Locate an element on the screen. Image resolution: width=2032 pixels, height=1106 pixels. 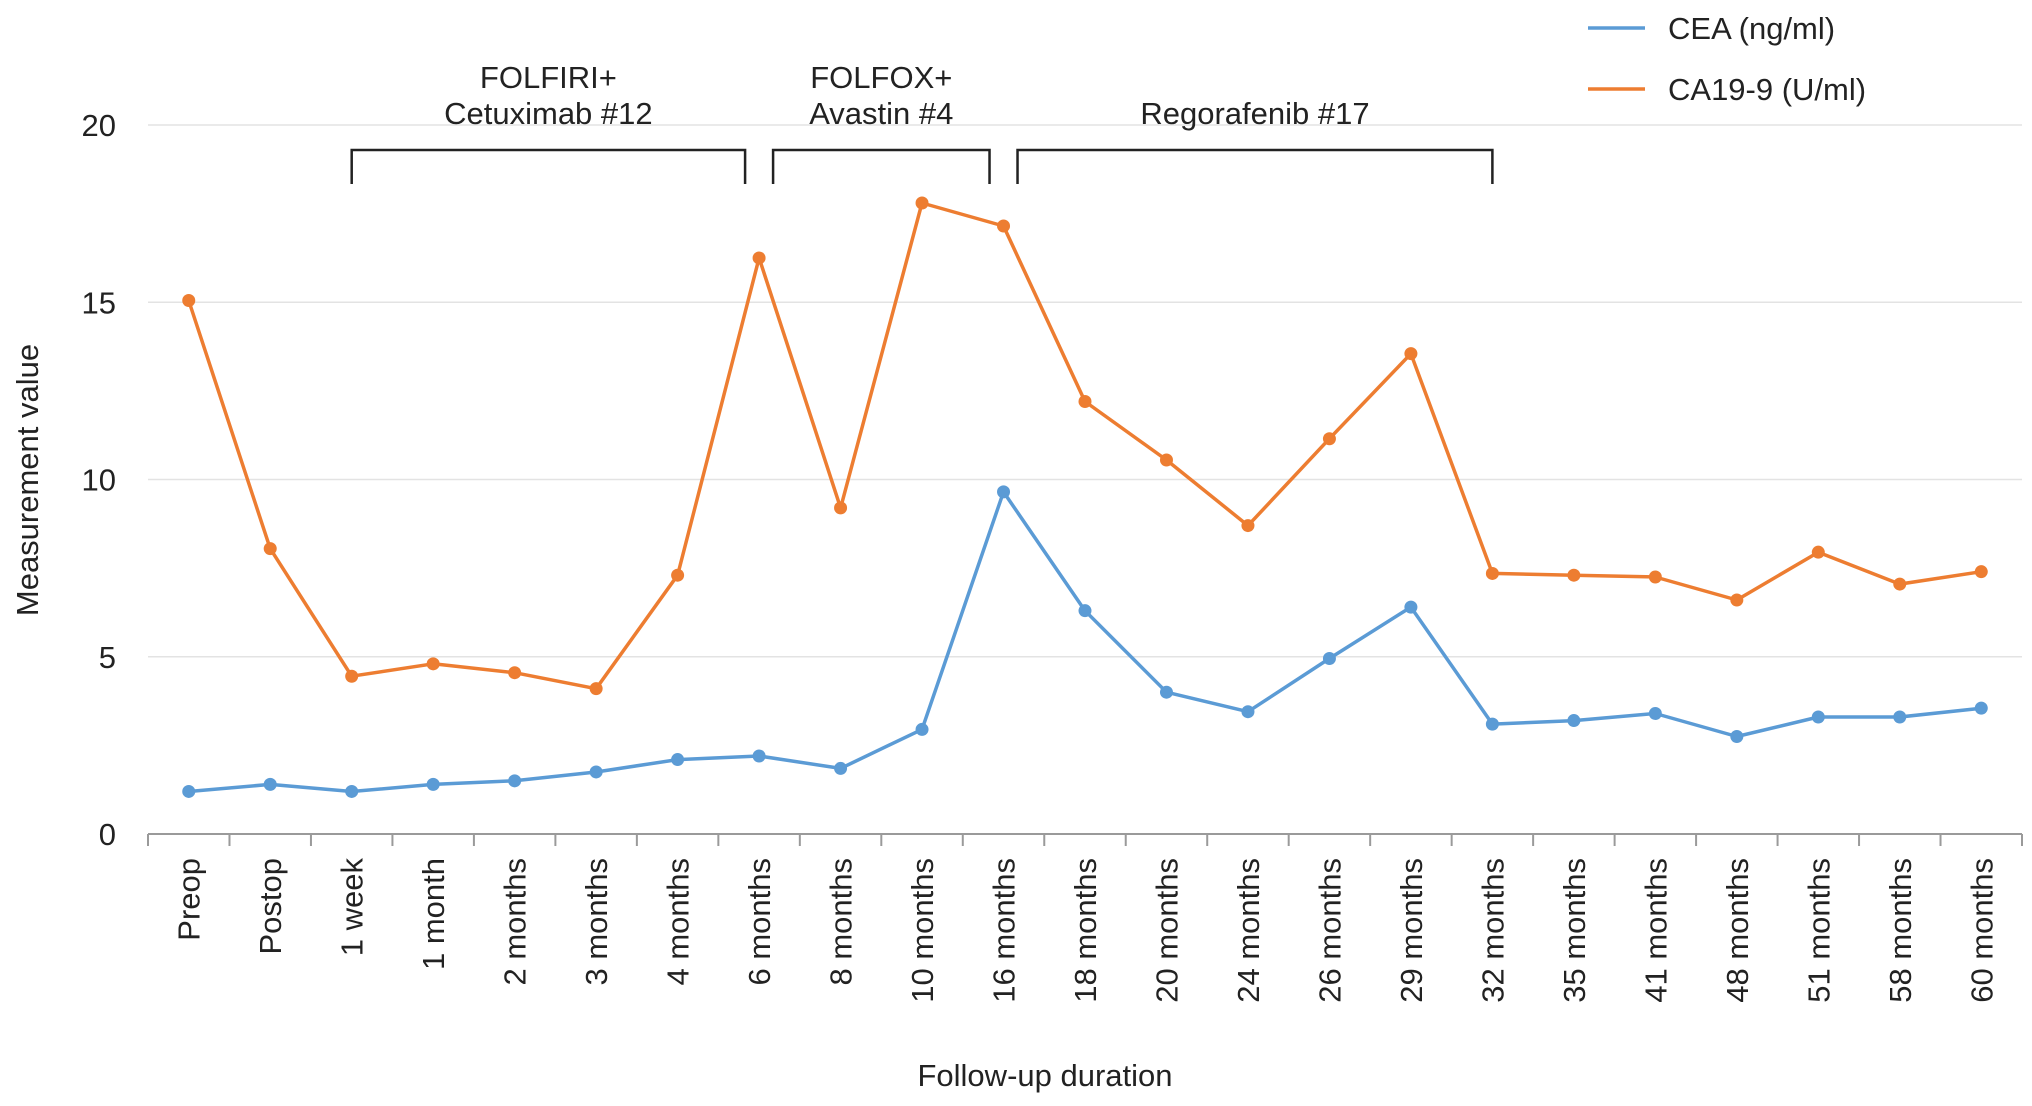
treatment-bracket-label: Avastin #4 is located at coordinates (881, 113).